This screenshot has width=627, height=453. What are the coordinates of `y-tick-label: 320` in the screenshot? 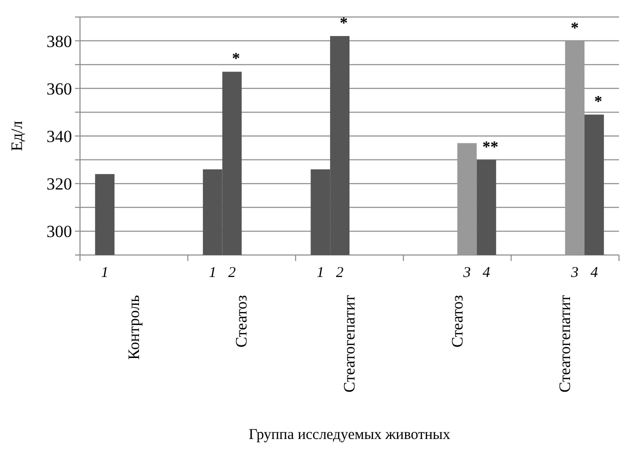 It's located at (59, 184).